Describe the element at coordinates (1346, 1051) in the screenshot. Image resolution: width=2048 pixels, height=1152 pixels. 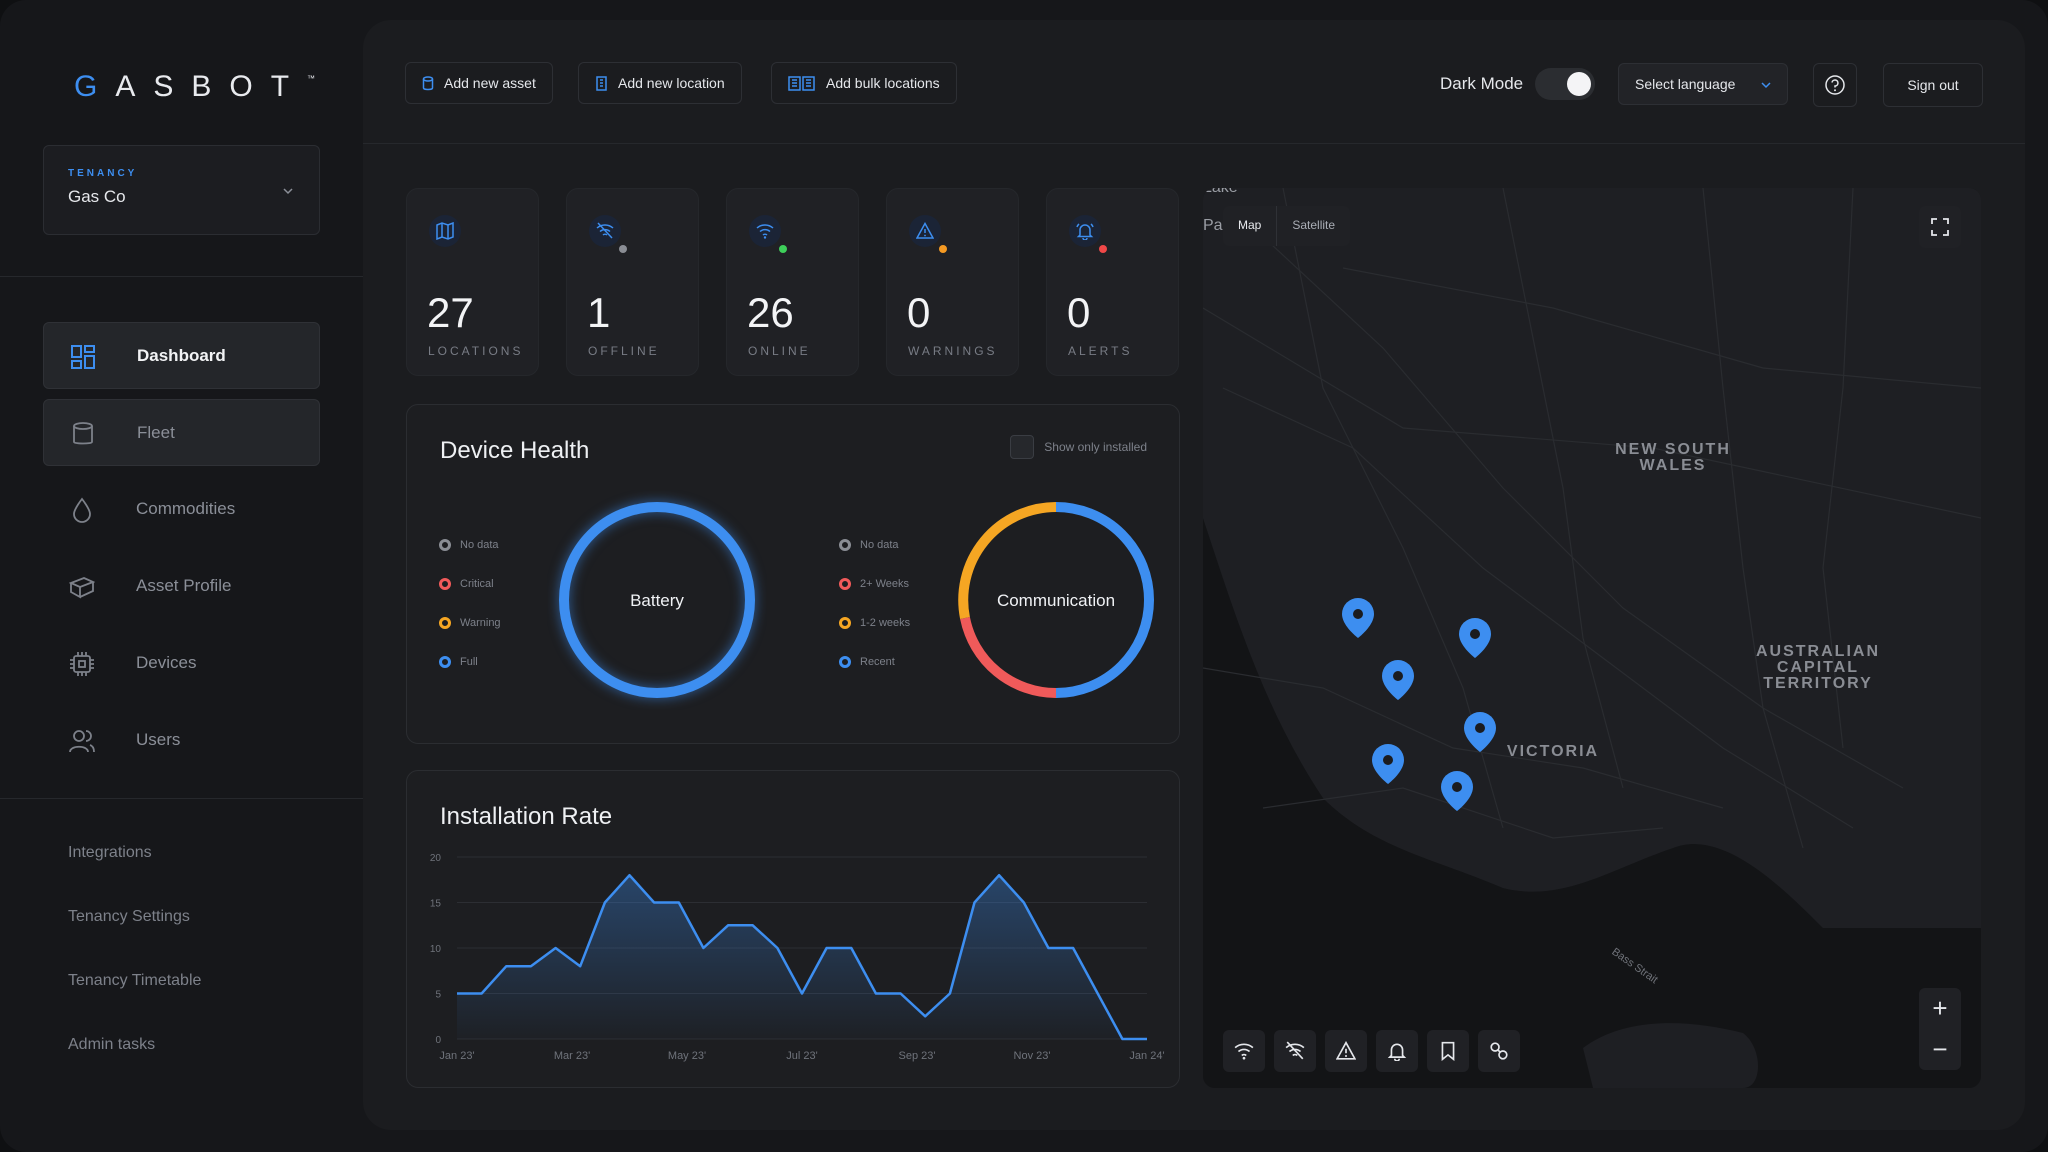
I see `filter-warnings-button` at that location.